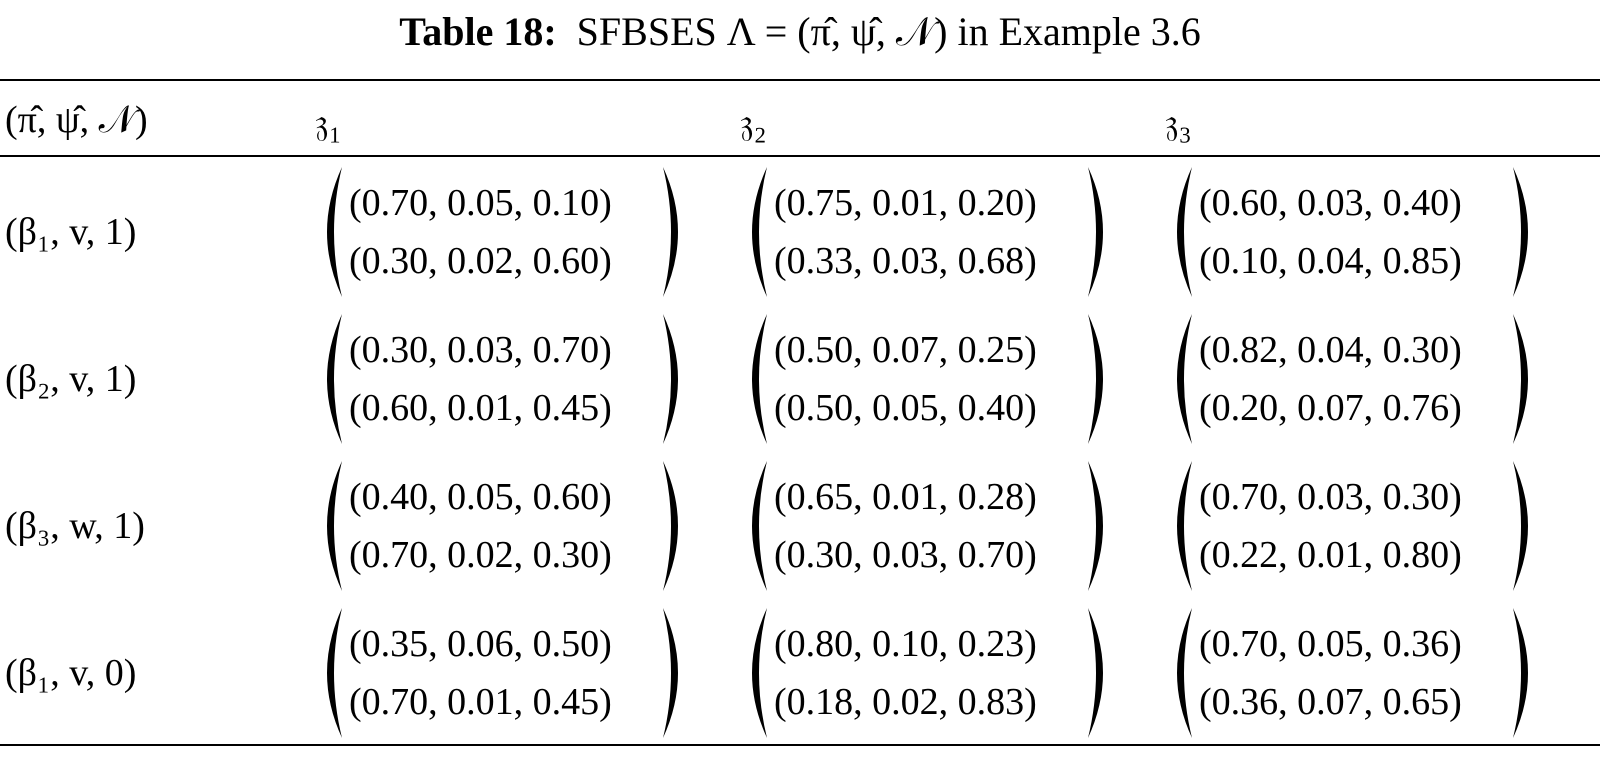 This screenshot has width=1600, height=765. I want to click on row-label: (β₃, w, 1), so click(75, 526).